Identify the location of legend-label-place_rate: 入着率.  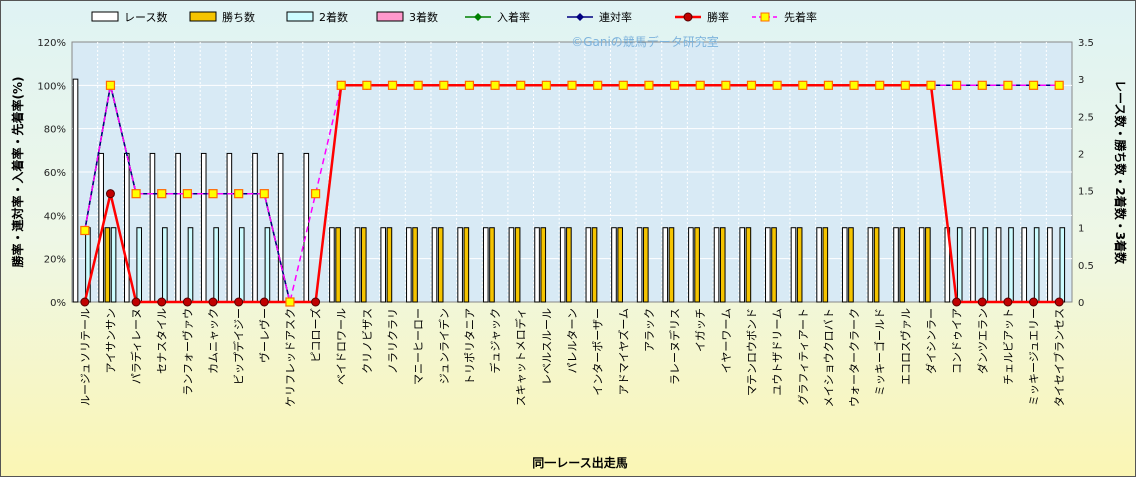
(513, 17).